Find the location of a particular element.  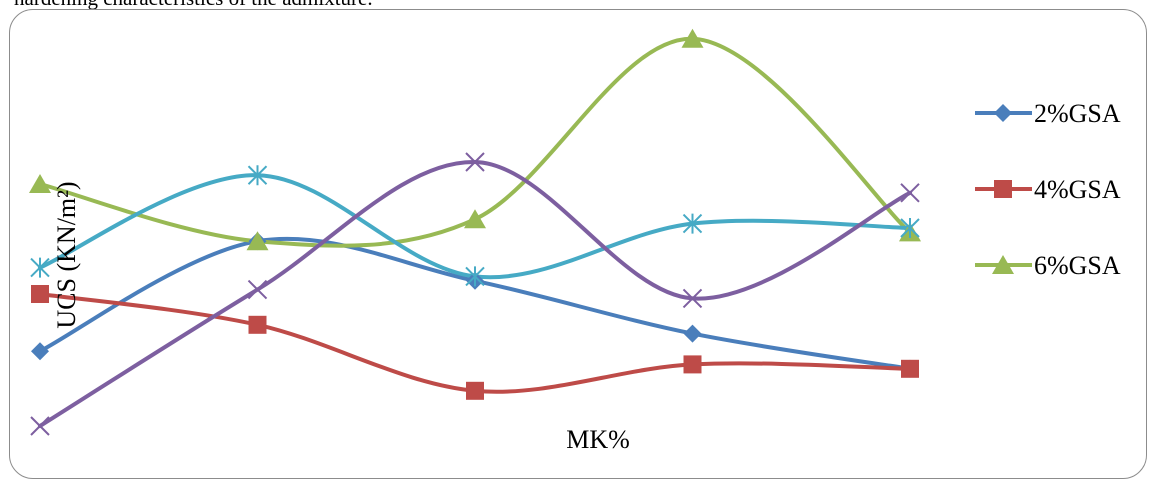

legend-label-1: 2%GSA is located at coordinates (1077, 113).